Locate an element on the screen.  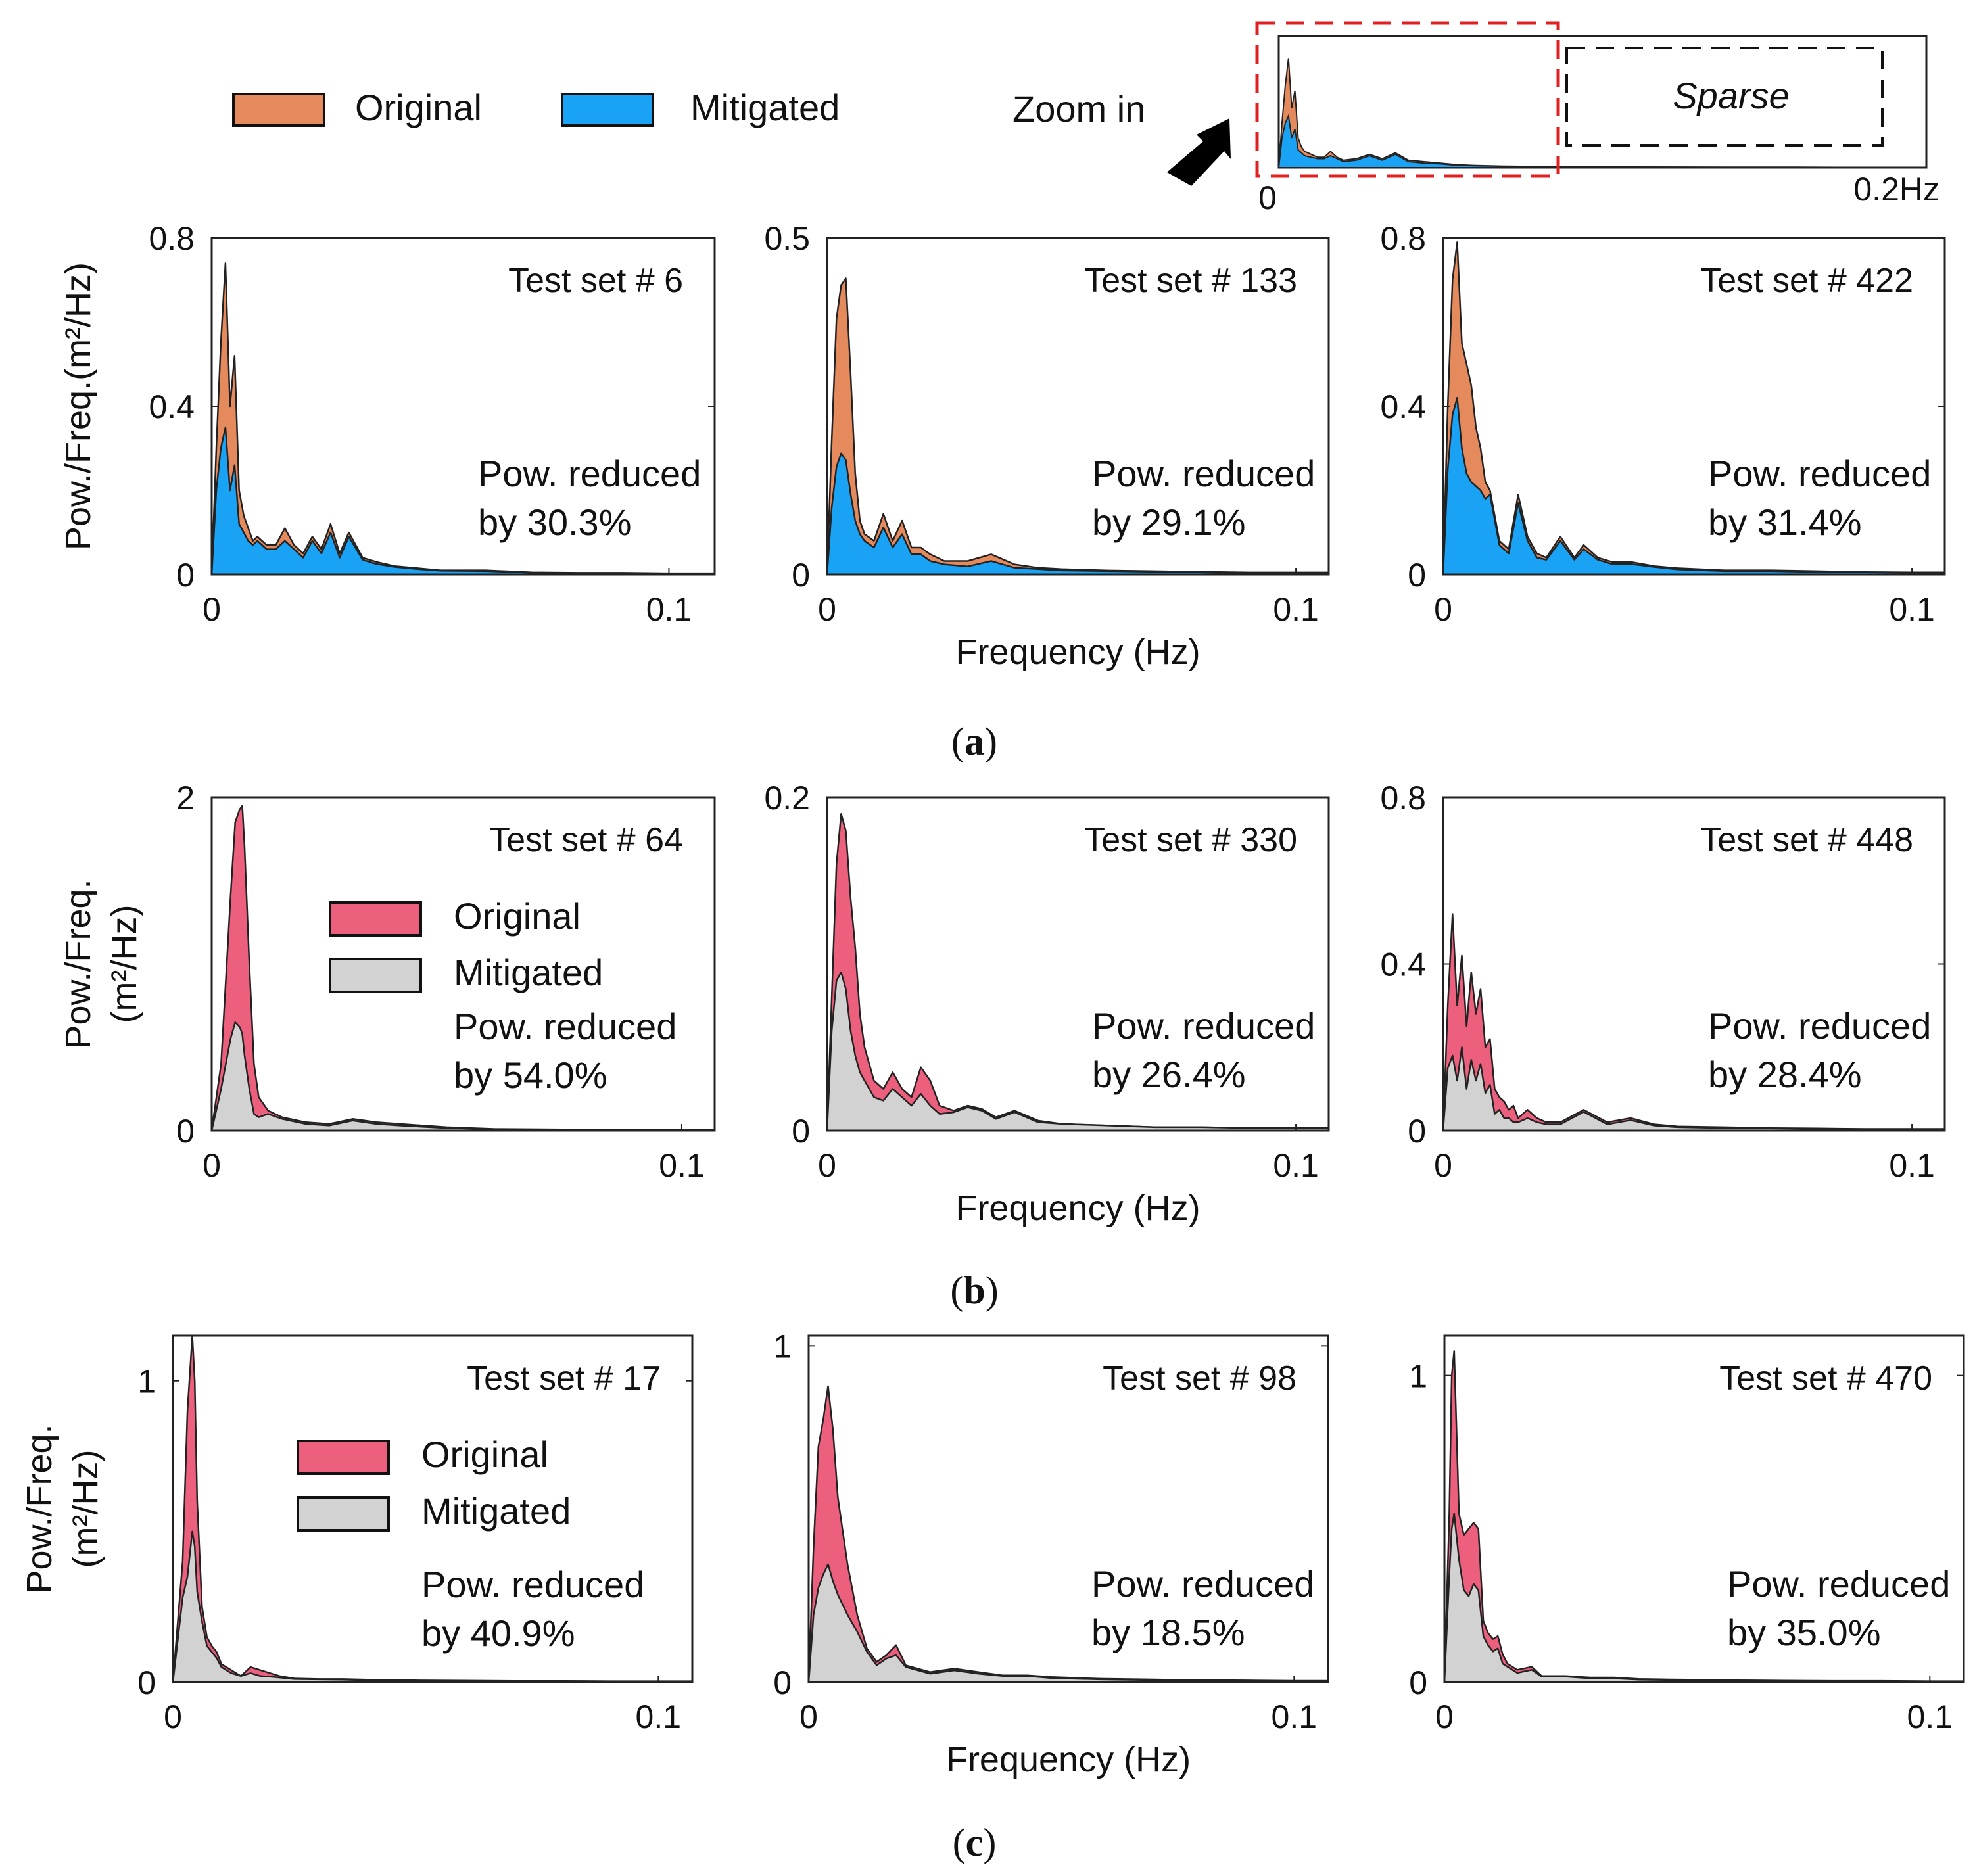
subplot-title: Test set # 422 is located at coordinates (1806, 281).